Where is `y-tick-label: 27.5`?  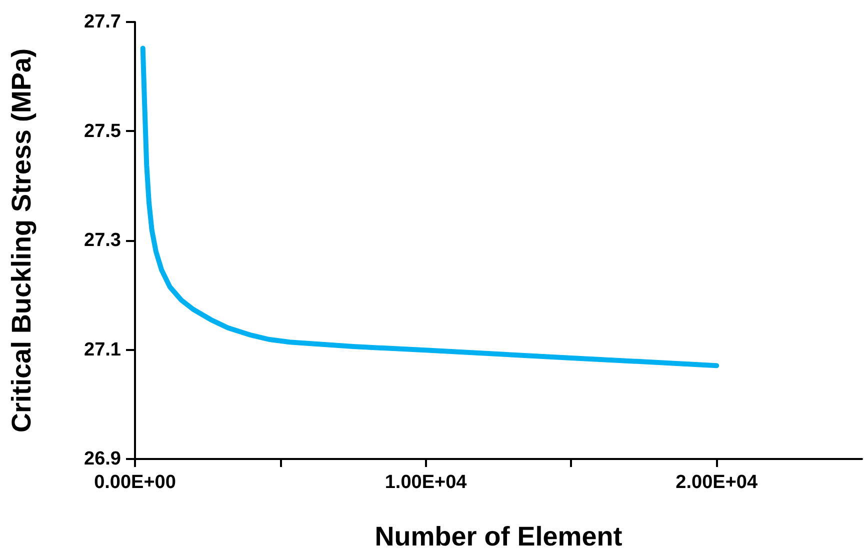 y-tick-label: 27.5 is located at coordinates (103, 131).